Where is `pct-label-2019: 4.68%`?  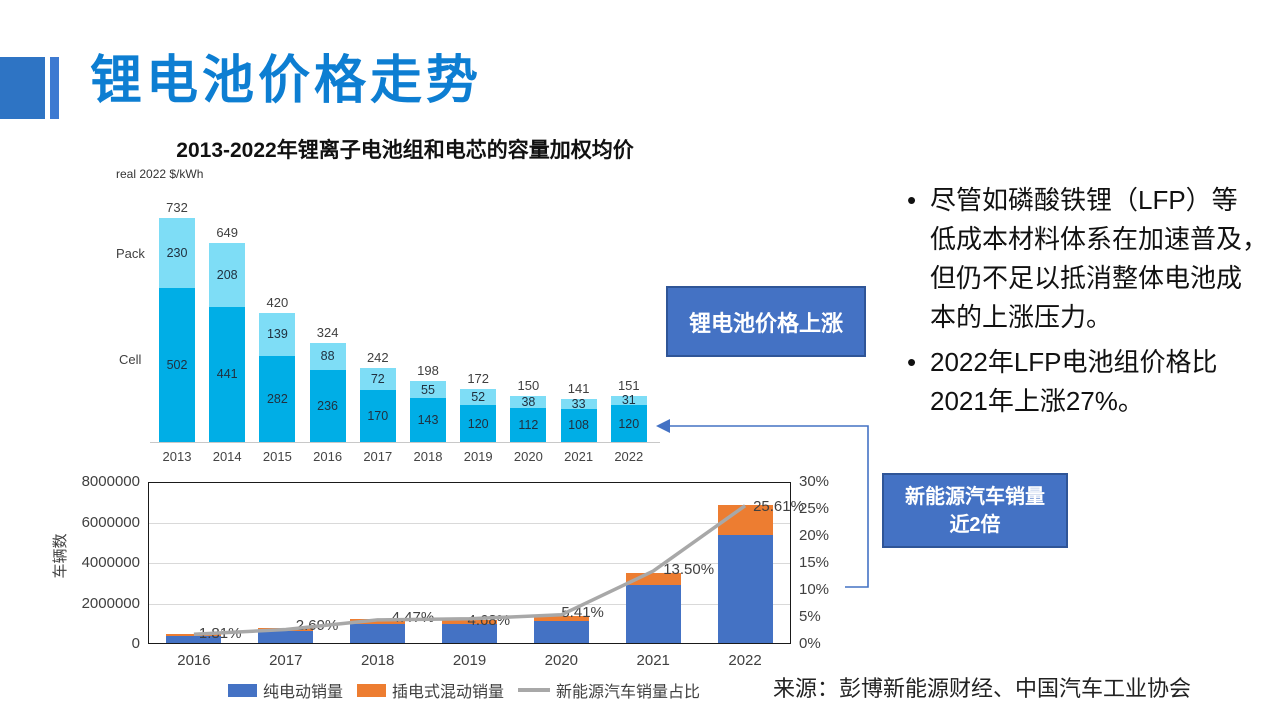
pct-label-2019: 4.68% is located at coordinates (489, 620).